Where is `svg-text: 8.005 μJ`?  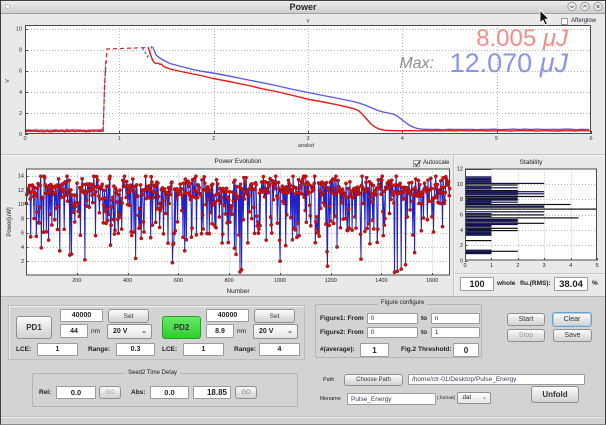 svg-text: 8.005 μJ is located at coordinates (522, 38).